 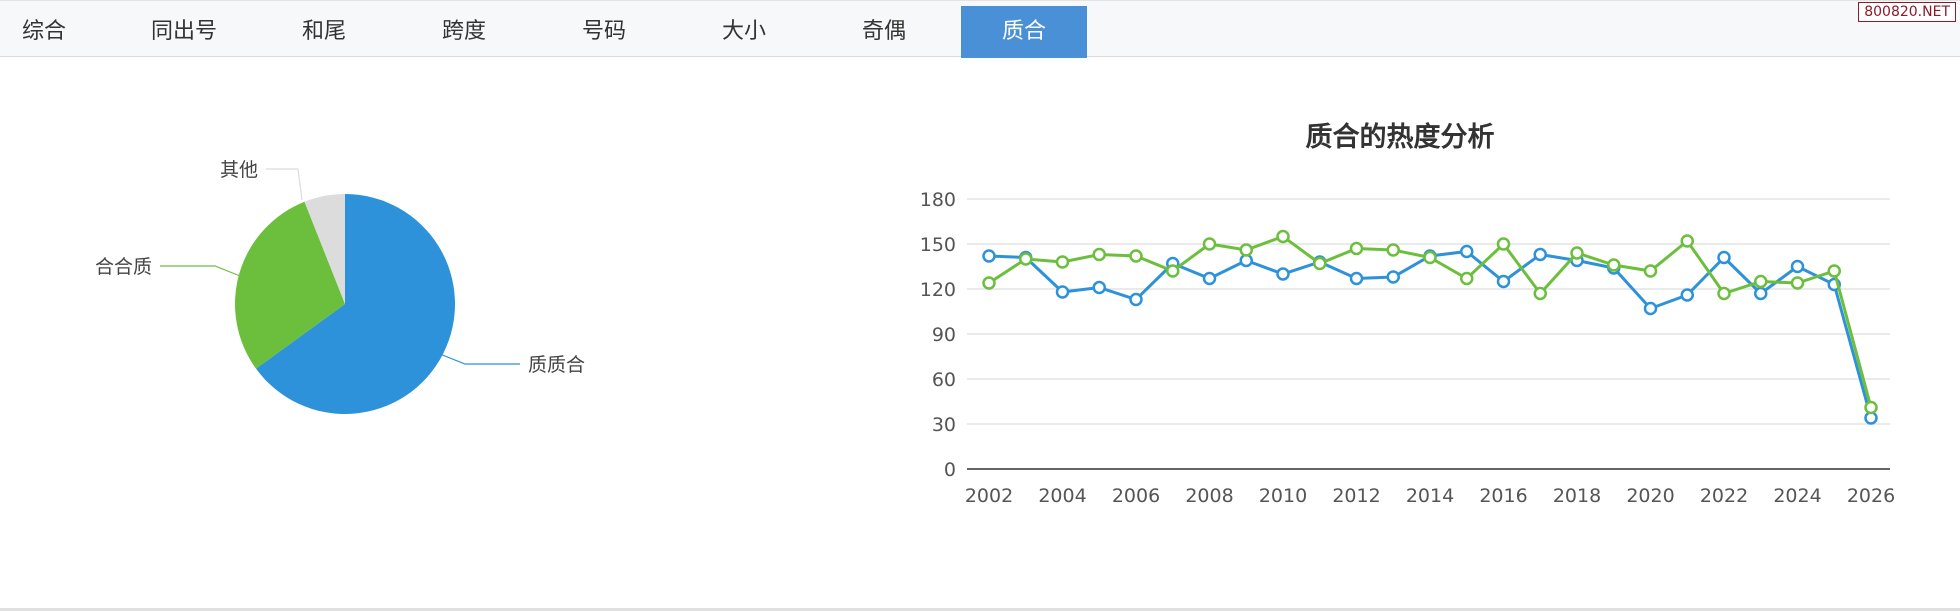 I want to click on bottom-divider, so click(x=980, y=609).